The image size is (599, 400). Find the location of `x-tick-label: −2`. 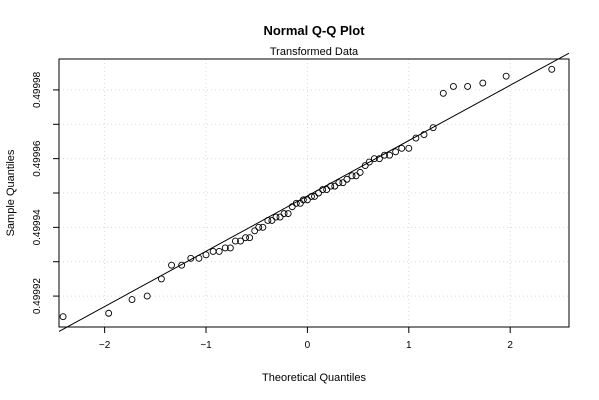

x-tick-label: −2 is located at coordinates (105, 345).